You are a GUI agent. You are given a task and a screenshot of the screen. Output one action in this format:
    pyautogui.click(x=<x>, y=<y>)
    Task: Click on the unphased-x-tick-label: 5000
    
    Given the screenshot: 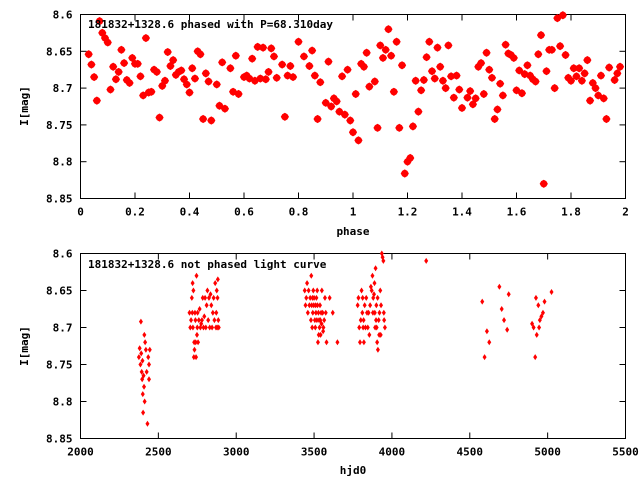 What is the action you would take?
    pyautogui.click(x=547, y=452)
    